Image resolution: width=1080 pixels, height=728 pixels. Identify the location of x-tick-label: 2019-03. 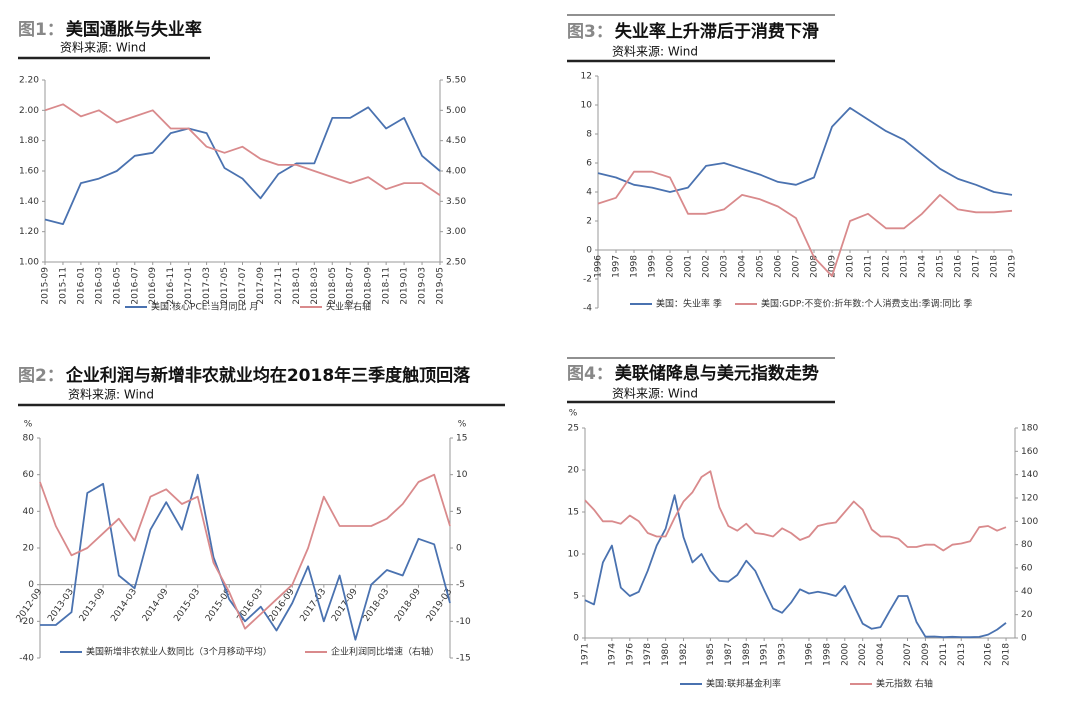
(423, 286).